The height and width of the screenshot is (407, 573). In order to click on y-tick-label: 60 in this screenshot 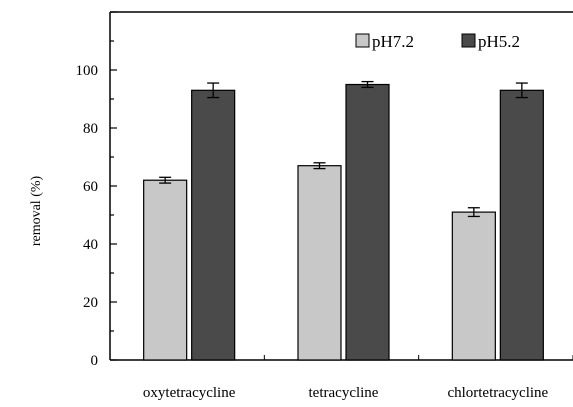, I will do `click(90, 187)`.